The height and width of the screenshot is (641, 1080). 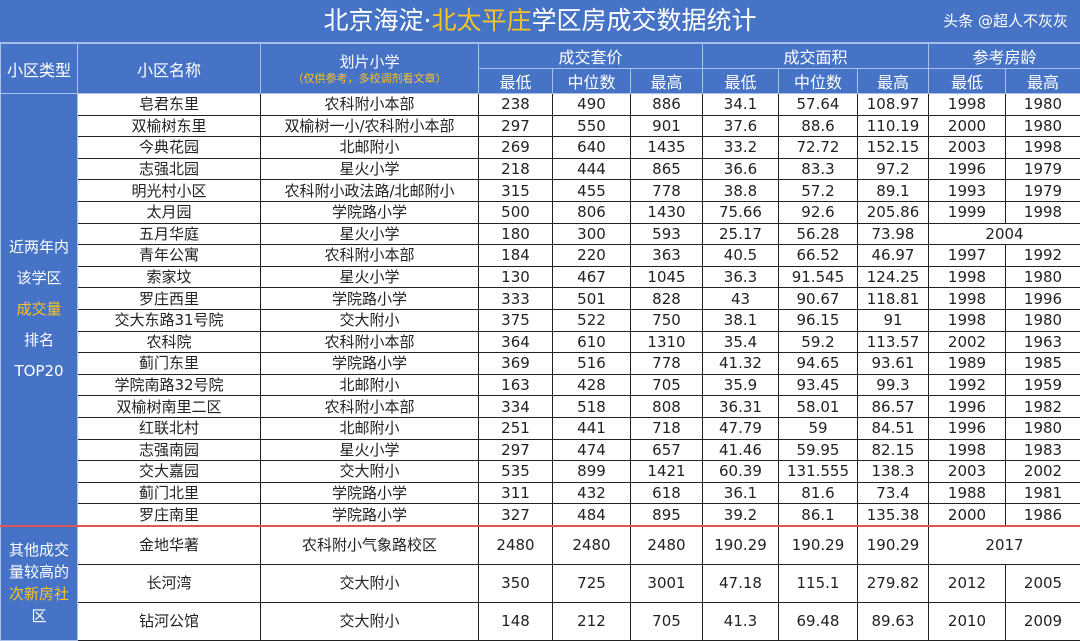 What do you see at coordinates (1043, 493) in the screenshot?
I see `age-max: 1981` at bounding box center [1043, 493].